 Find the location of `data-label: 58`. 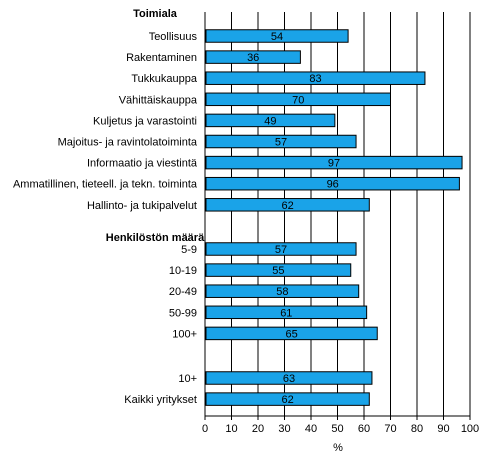

data-label: 58 is located at coordinates (282, 292).